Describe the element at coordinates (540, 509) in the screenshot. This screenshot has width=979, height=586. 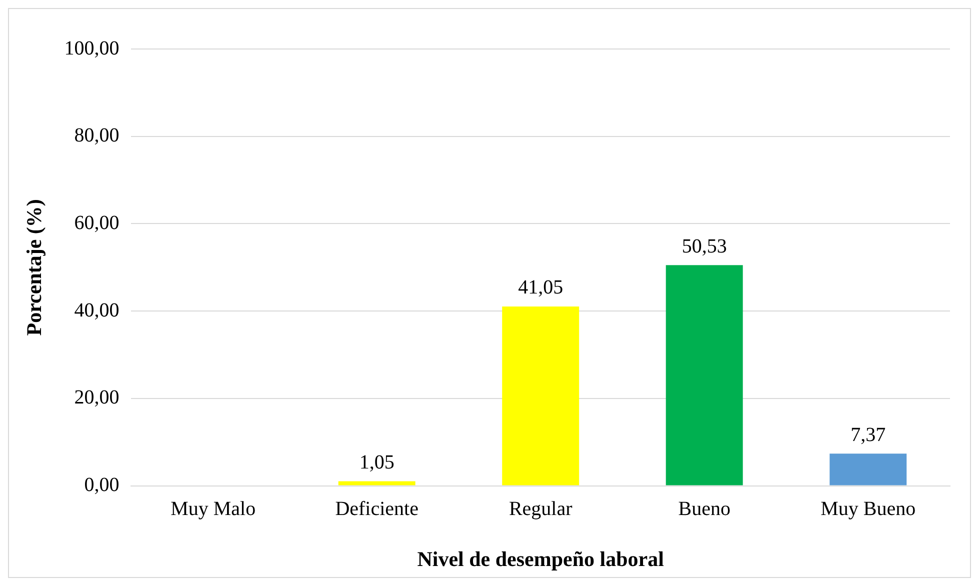
I see `x-tick-label: Regular` at that location.